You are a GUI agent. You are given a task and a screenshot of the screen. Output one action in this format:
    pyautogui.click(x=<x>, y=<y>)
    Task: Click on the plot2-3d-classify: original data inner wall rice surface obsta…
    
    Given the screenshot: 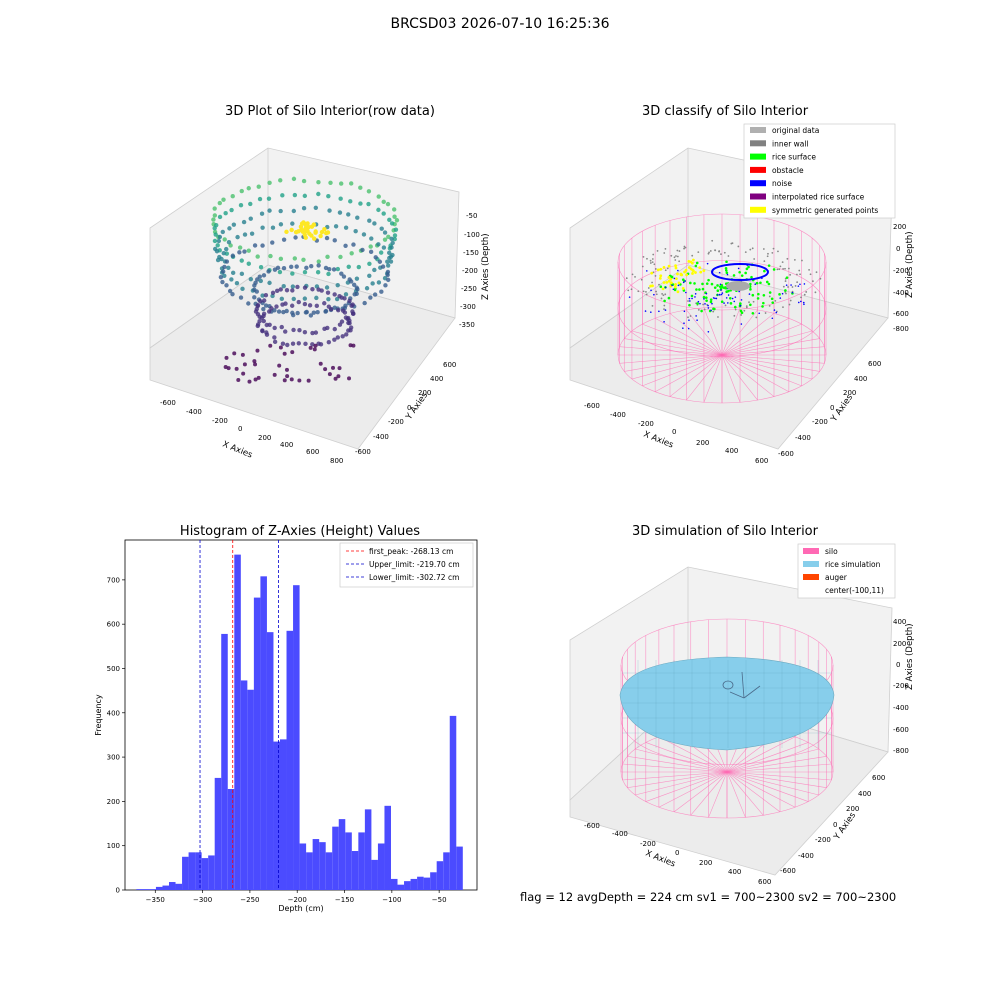 What is the action you would take?
    pyautogui.click(x=742, y=294)
    